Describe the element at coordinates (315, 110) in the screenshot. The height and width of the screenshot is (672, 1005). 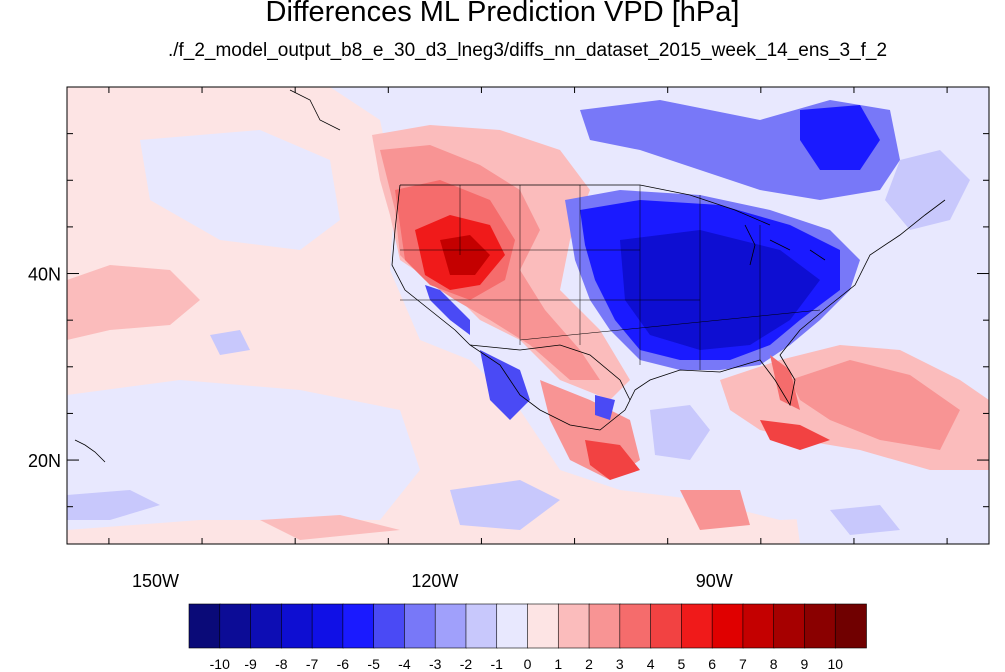
I see `coastline-alaska` at that location.